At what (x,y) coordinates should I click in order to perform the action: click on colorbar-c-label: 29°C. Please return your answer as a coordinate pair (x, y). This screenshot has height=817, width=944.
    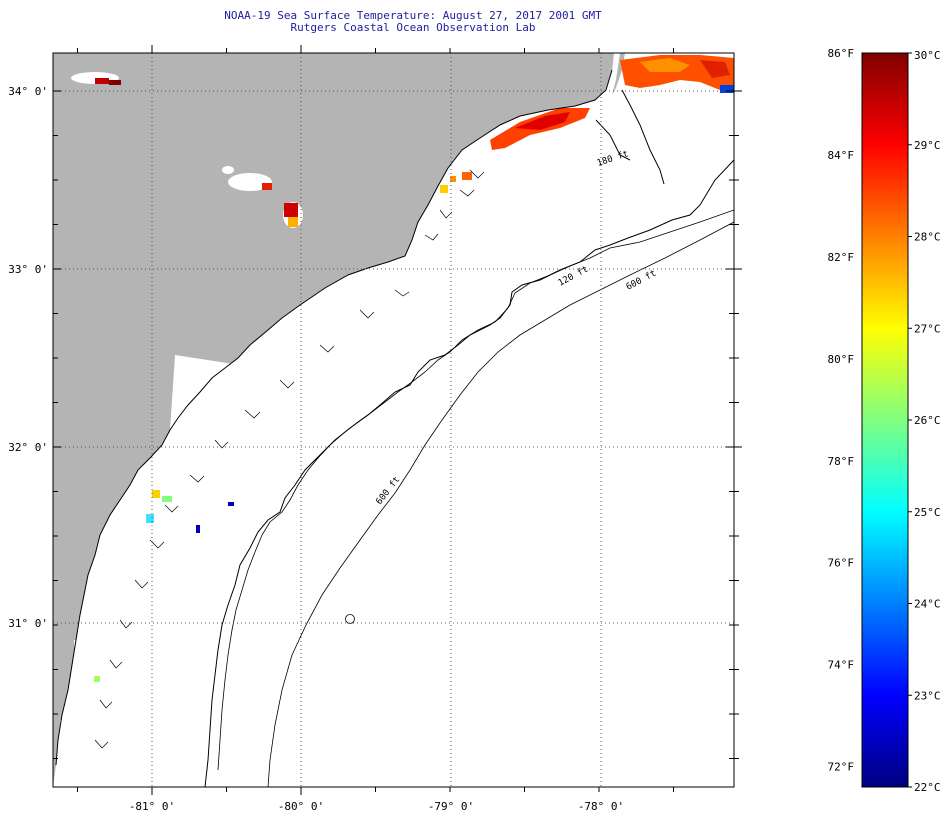
    Looking at the image, I should click on (927, 145).